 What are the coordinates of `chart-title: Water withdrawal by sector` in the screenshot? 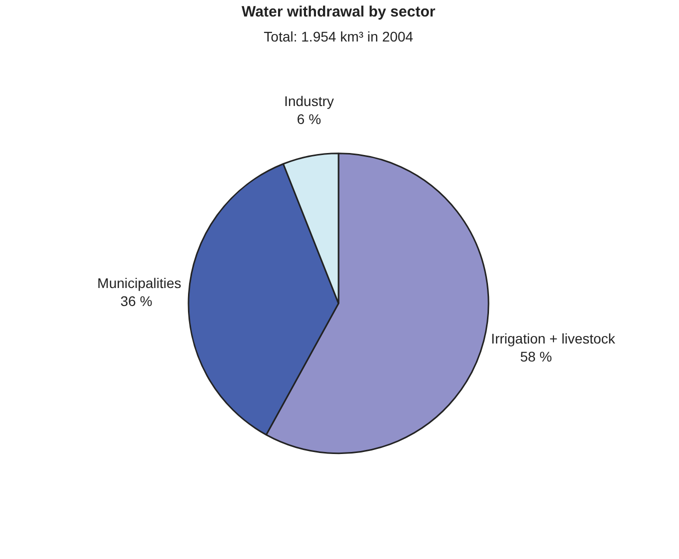 It's located at (339, 12).